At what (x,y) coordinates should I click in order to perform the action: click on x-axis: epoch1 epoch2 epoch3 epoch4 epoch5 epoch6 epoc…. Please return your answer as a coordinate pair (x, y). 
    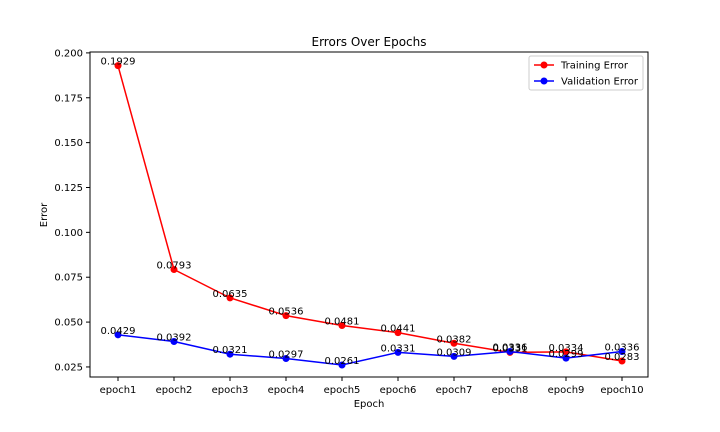
    Looking at the image, I should click on (372, 386).